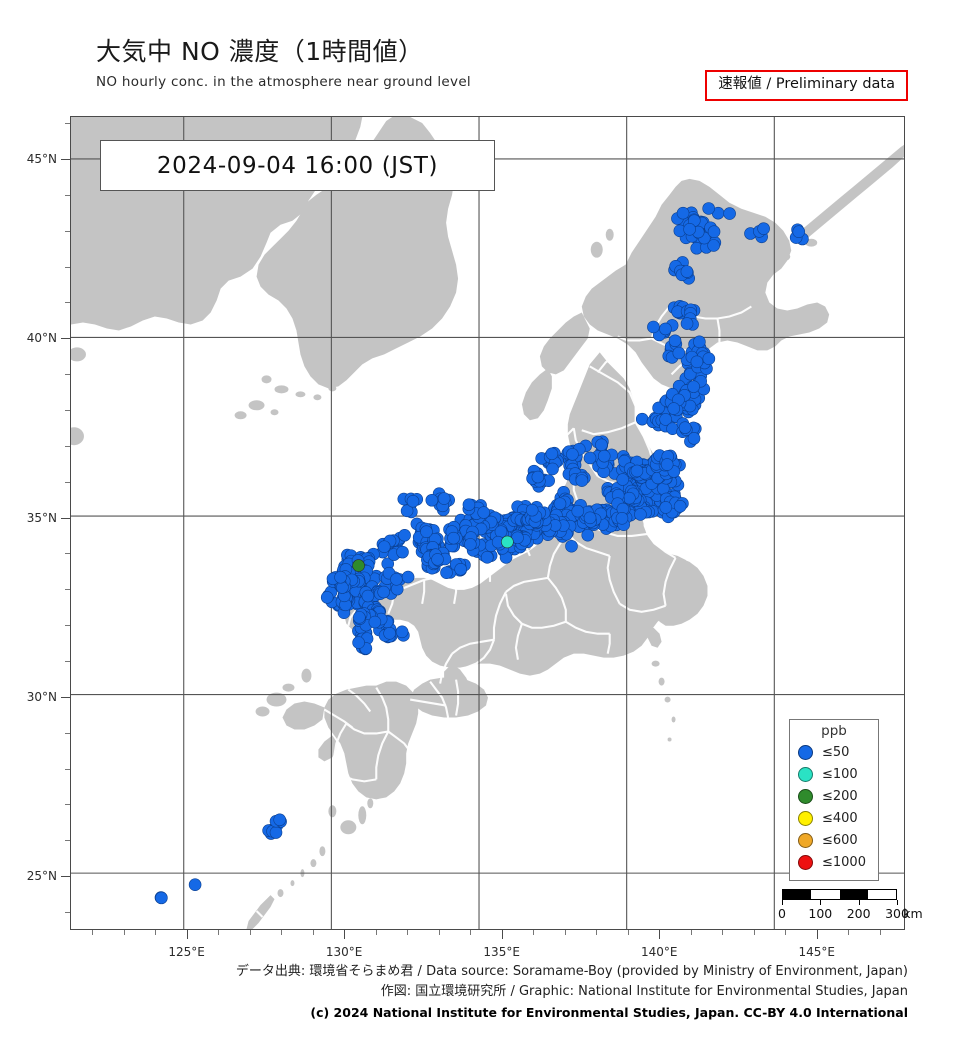 The height and width of the screenshot is (1060, 980). What do you see at coordinates (834, 753) in the screenshot?
I see `legend-row: ≤50` at bounding box center [834, 753].